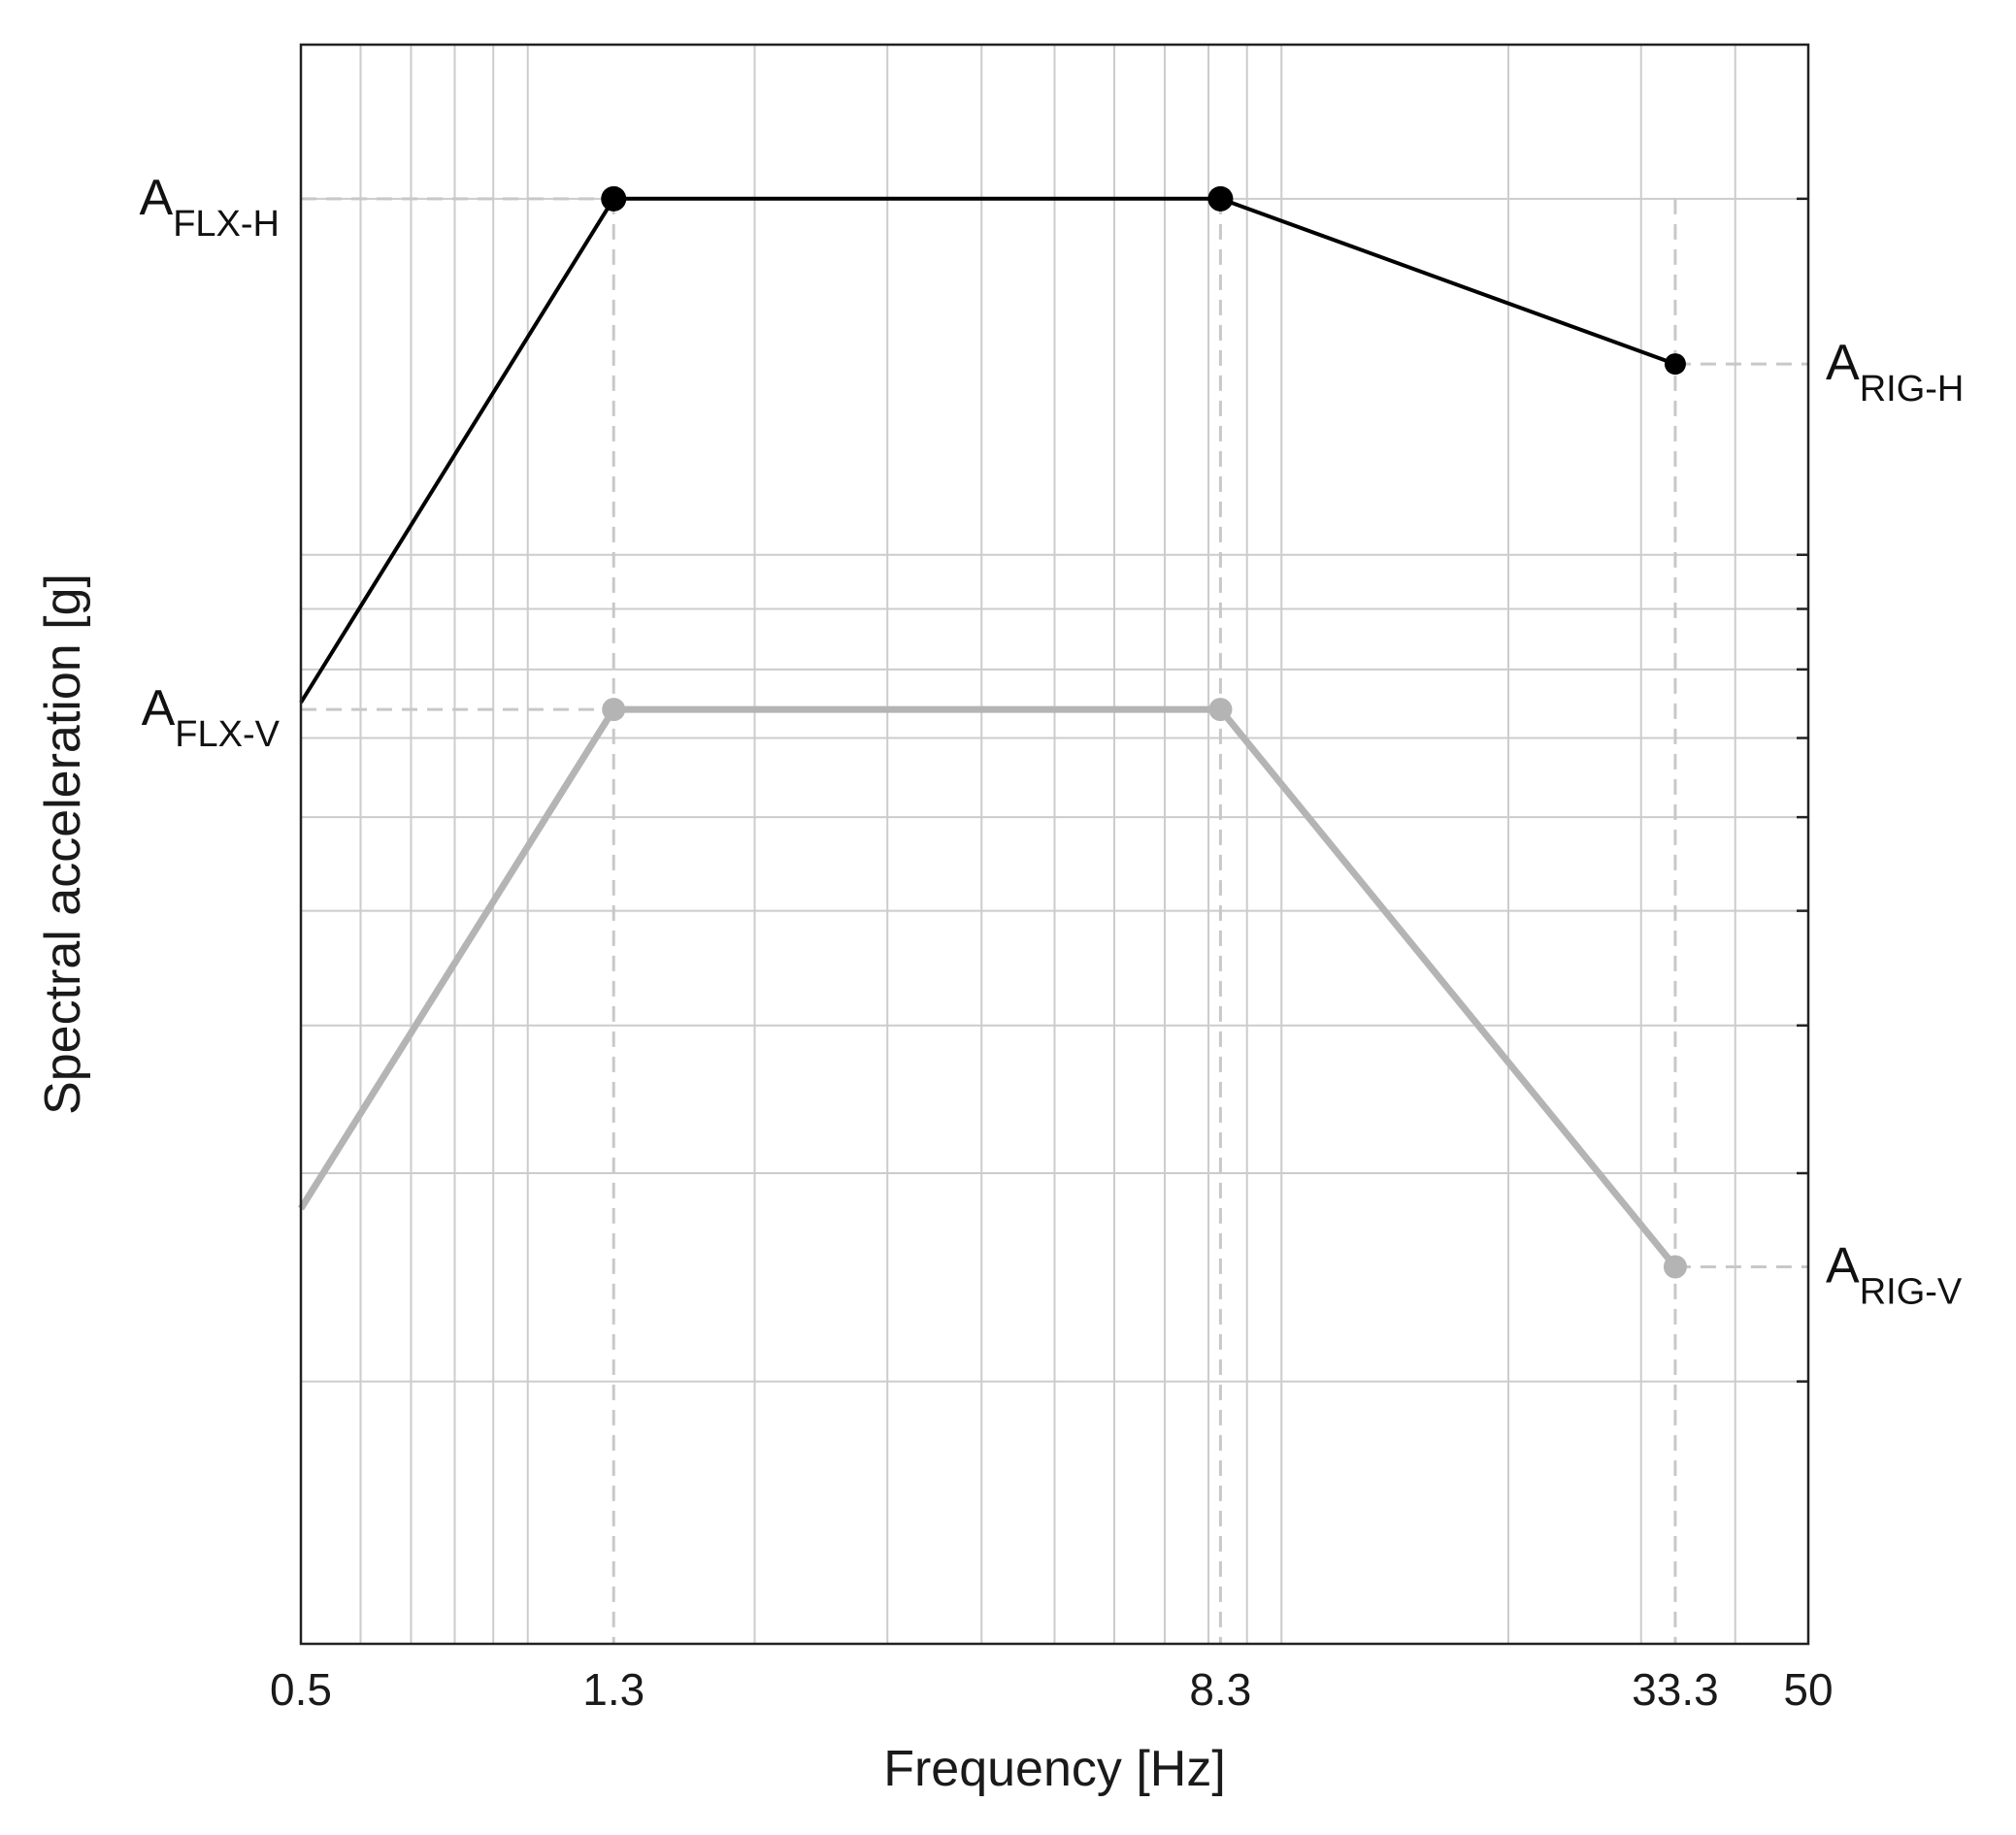 This screenshot has width=2016, height=1835. Describe the element at coordinates (613, 1689) in the screenshot. I see `x-tick-label: 1.3` at that location.